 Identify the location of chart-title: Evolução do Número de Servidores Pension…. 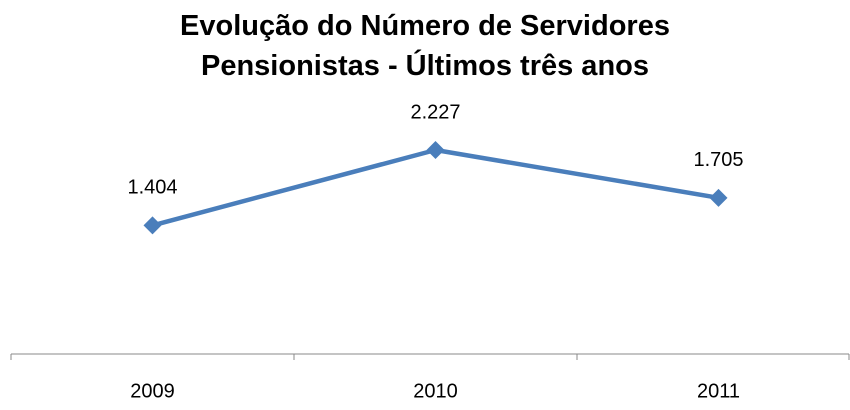
(425, 46).